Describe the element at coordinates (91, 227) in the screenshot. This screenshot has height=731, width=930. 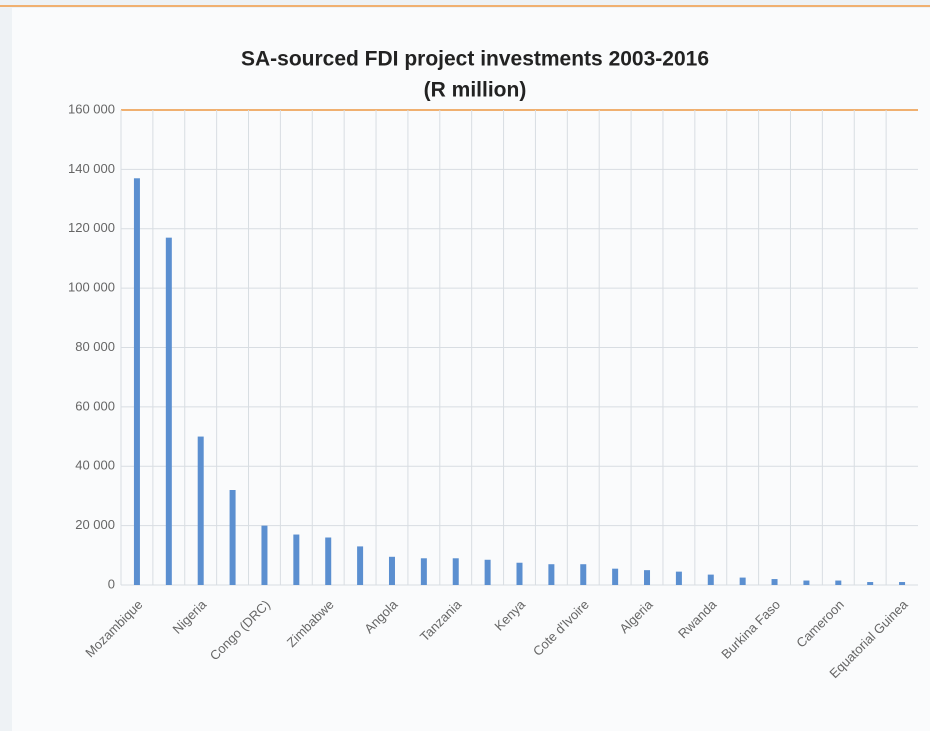
I see `y-tick-label: 120 000` at that location.